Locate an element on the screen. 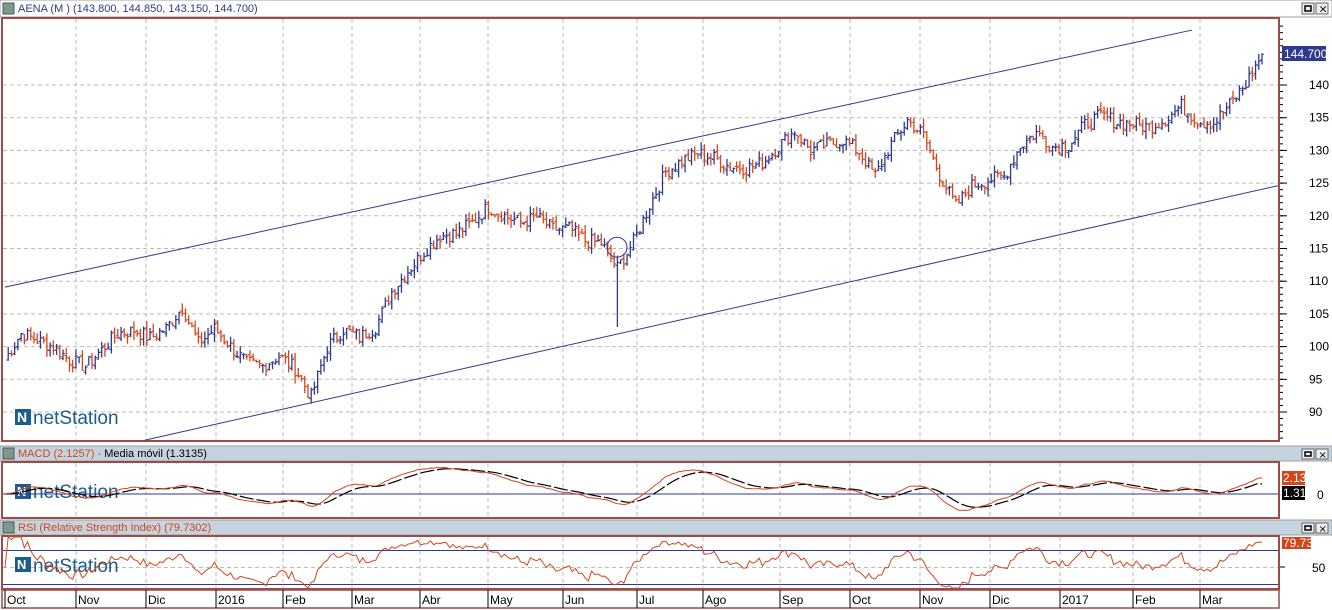 Image resolution: width=1332 pixels, height=610 pixels. macd-close-button: × is located at coordinates (1322, 454).